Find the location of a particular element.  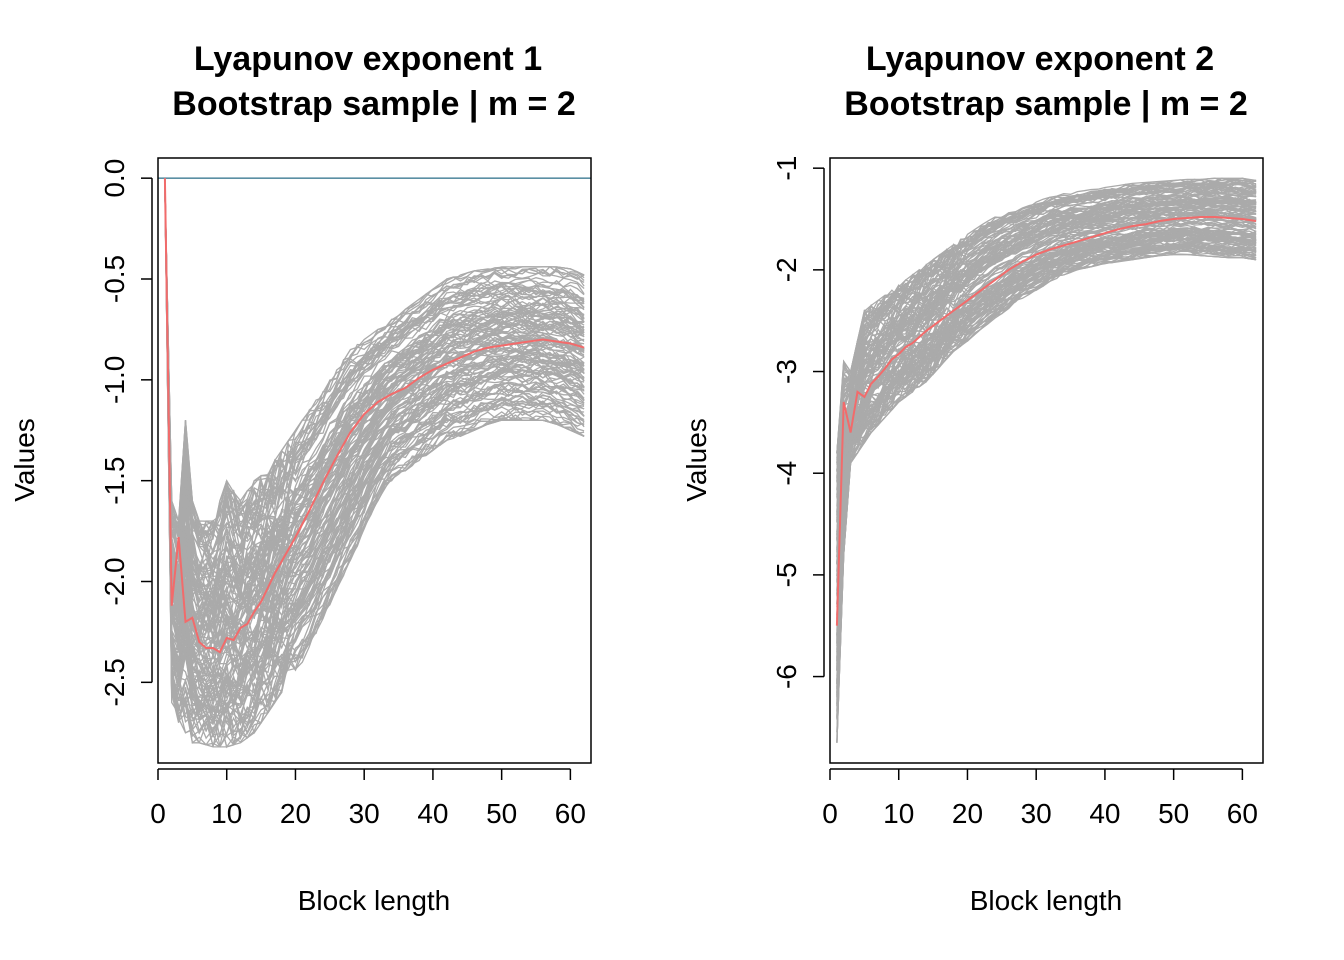

y-tick-label: -6 is located at coordinates (786, 676).